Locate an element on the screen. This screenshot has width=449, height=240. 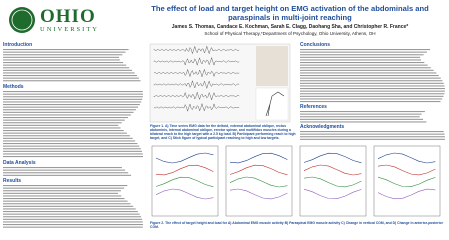
logo-seal-ring is located at coordinates (22, 20).